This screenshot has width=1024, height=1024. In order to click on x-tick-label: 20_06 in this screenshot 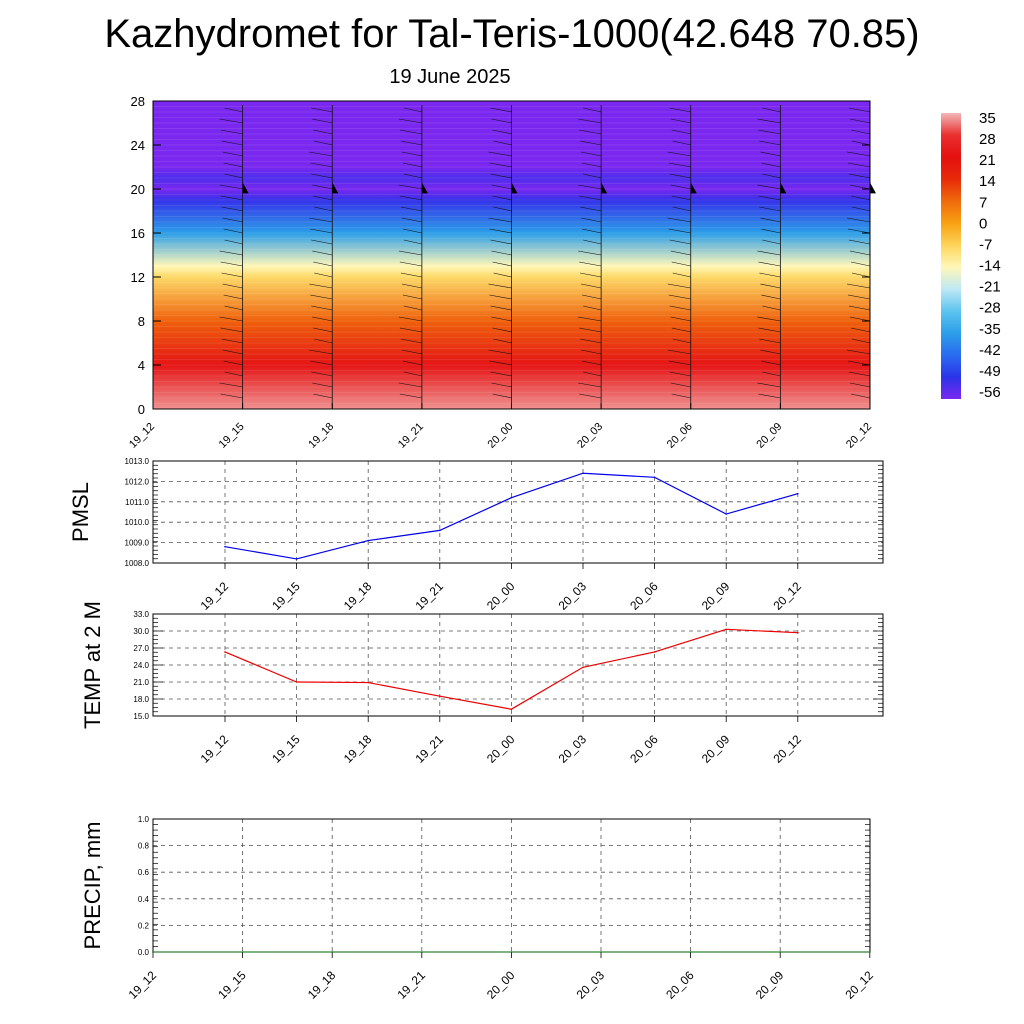, I will do `click(680, 436)`.